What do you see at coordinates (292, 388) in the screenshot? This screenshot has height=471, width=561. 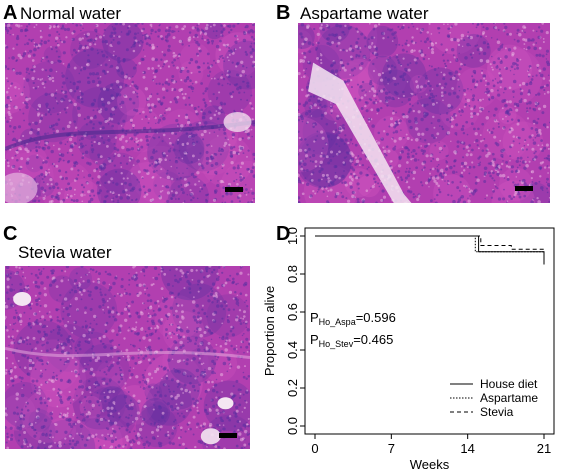 I see `y-tick-label: 0.2` at bounding box center [292, 388].